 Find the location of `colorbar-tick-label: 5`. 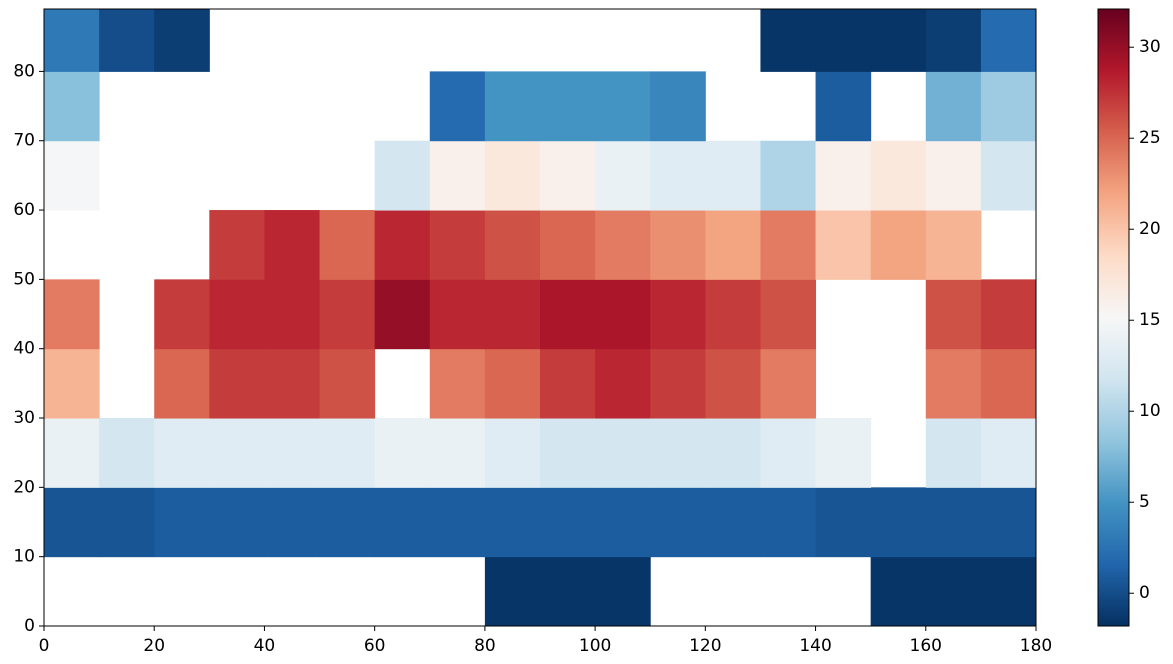

colorbar-tick-label: 5 is located at coordinates (1144, 502).